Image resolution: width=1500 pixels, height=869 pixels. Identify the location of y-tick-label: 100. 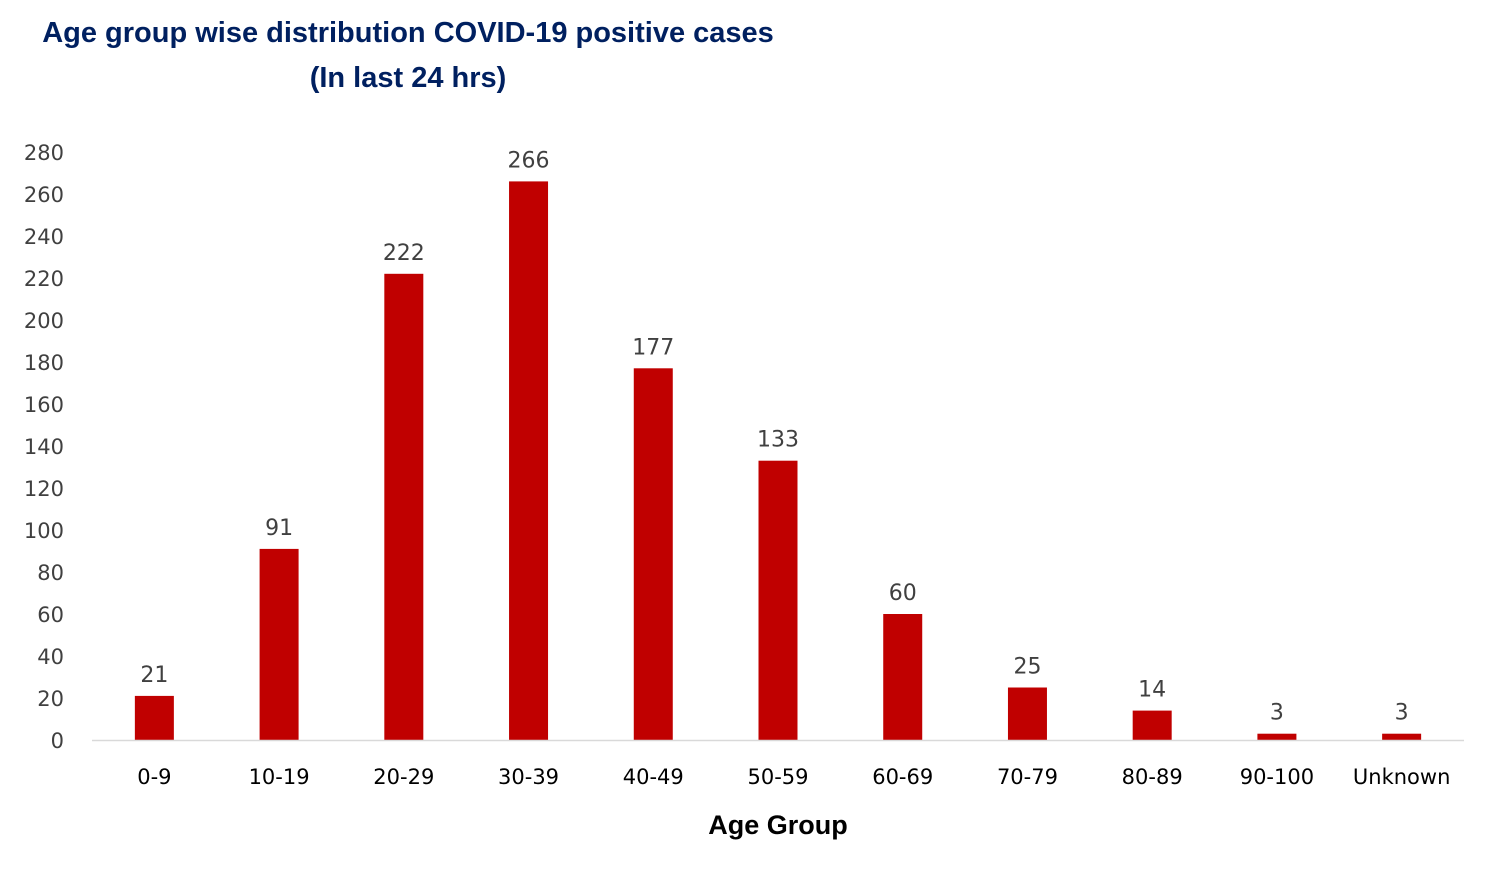
(44, 531).